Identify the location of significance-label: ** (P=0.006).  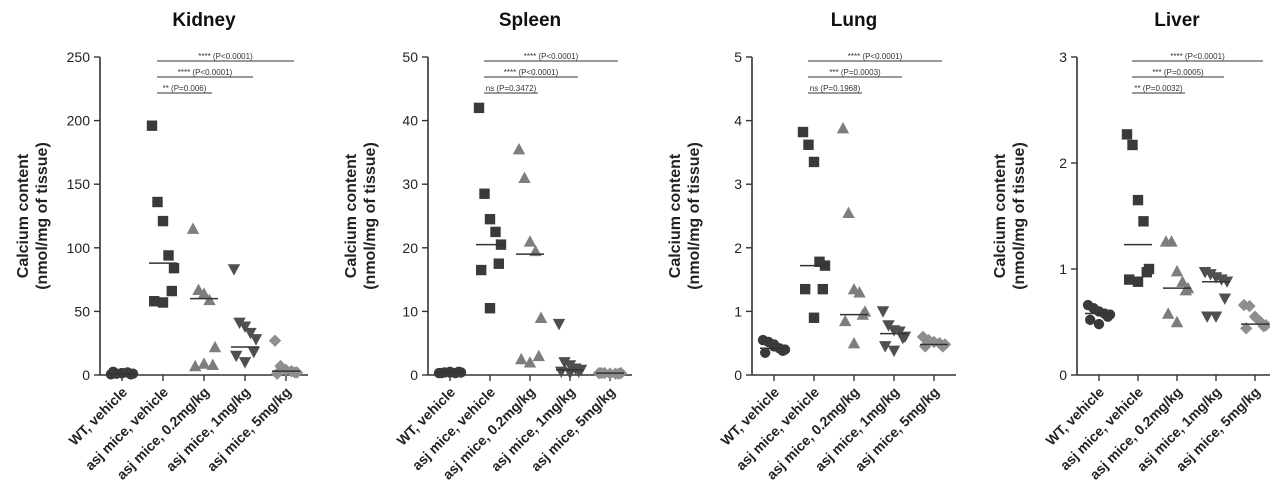
(185, 88).